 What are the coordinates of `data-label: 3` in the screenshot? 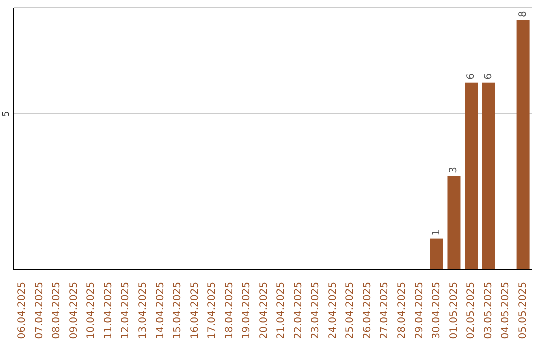 It's located at (454, 170).